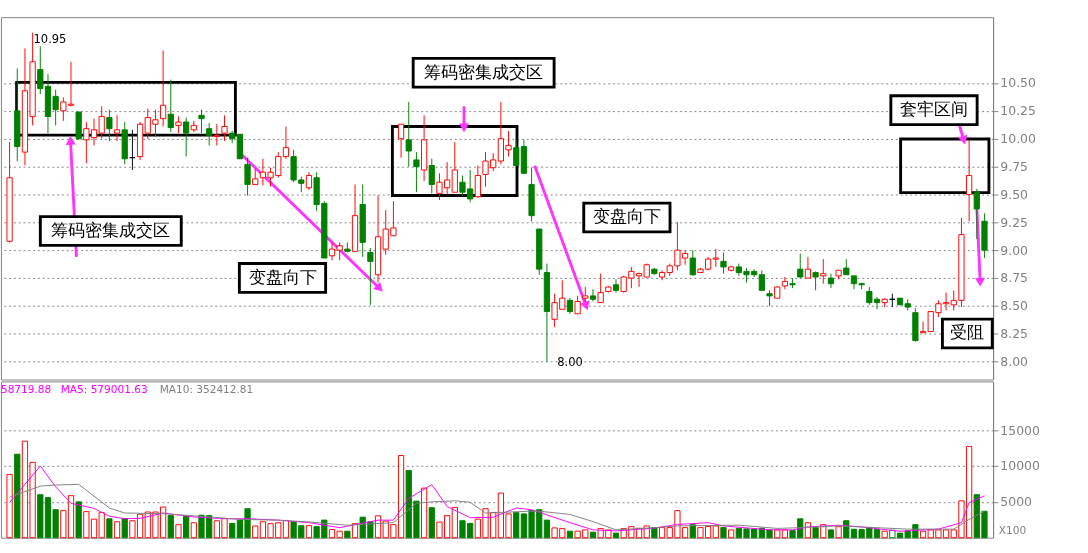 The width and height of the screenshot is (1088, 553). I want to click on text: X100, so click(1012, 529).